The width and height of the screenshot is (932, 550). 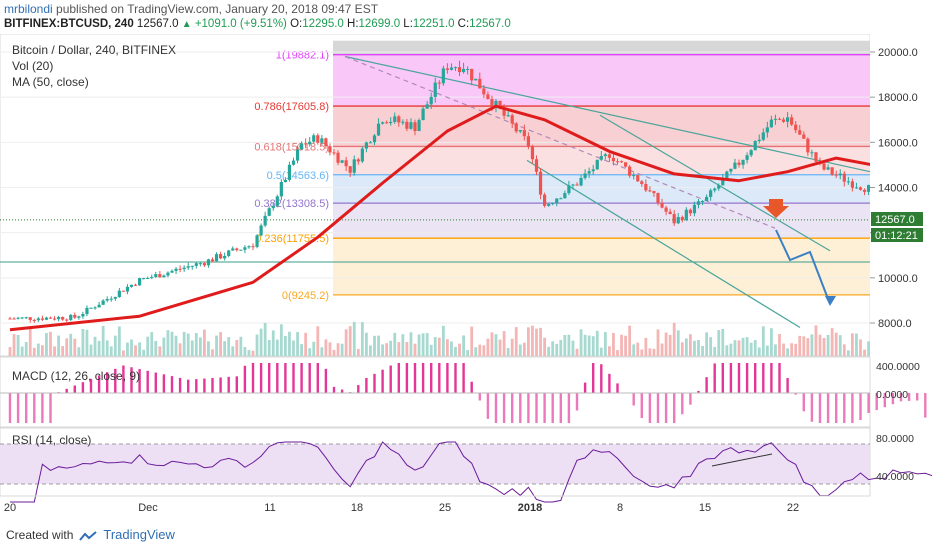 I want to click on tradingview-brand-link: TradingView, so click(x=139, y=534).